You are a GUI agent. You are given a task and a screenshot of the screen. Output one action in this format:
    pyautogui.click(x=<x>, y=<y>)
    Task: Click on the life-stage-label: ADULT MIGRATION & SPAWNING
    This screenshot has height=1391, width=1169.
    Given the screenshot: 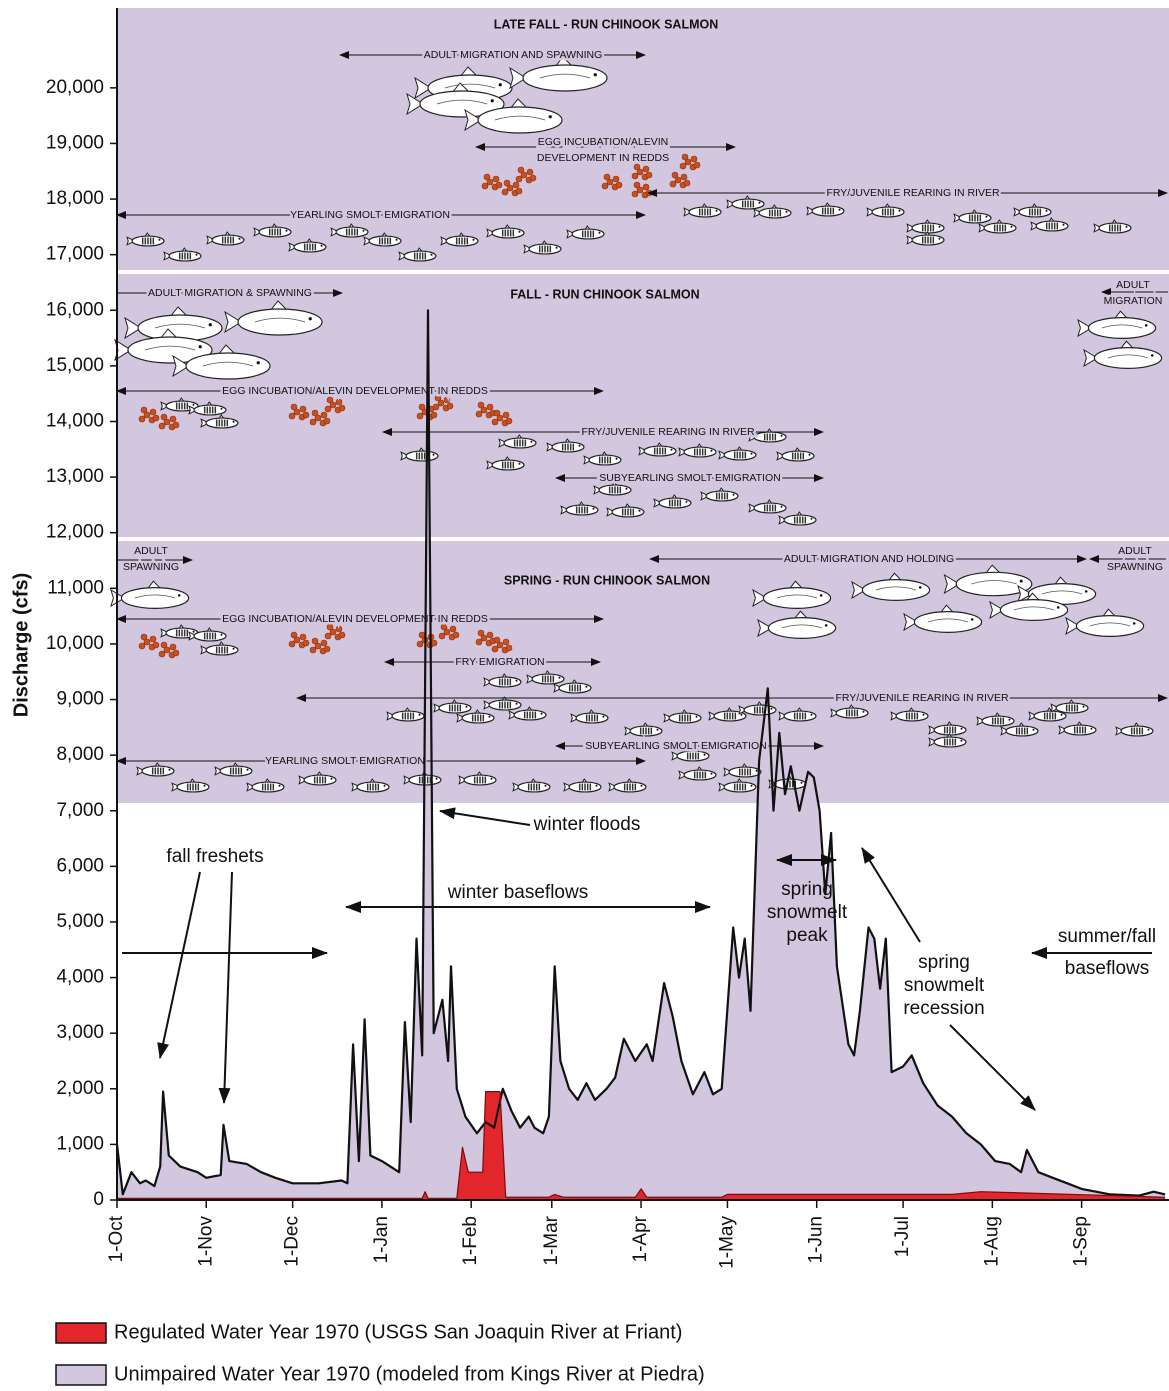 What is the action you would take?
    pyautogui.click(x=230, y=293)
    